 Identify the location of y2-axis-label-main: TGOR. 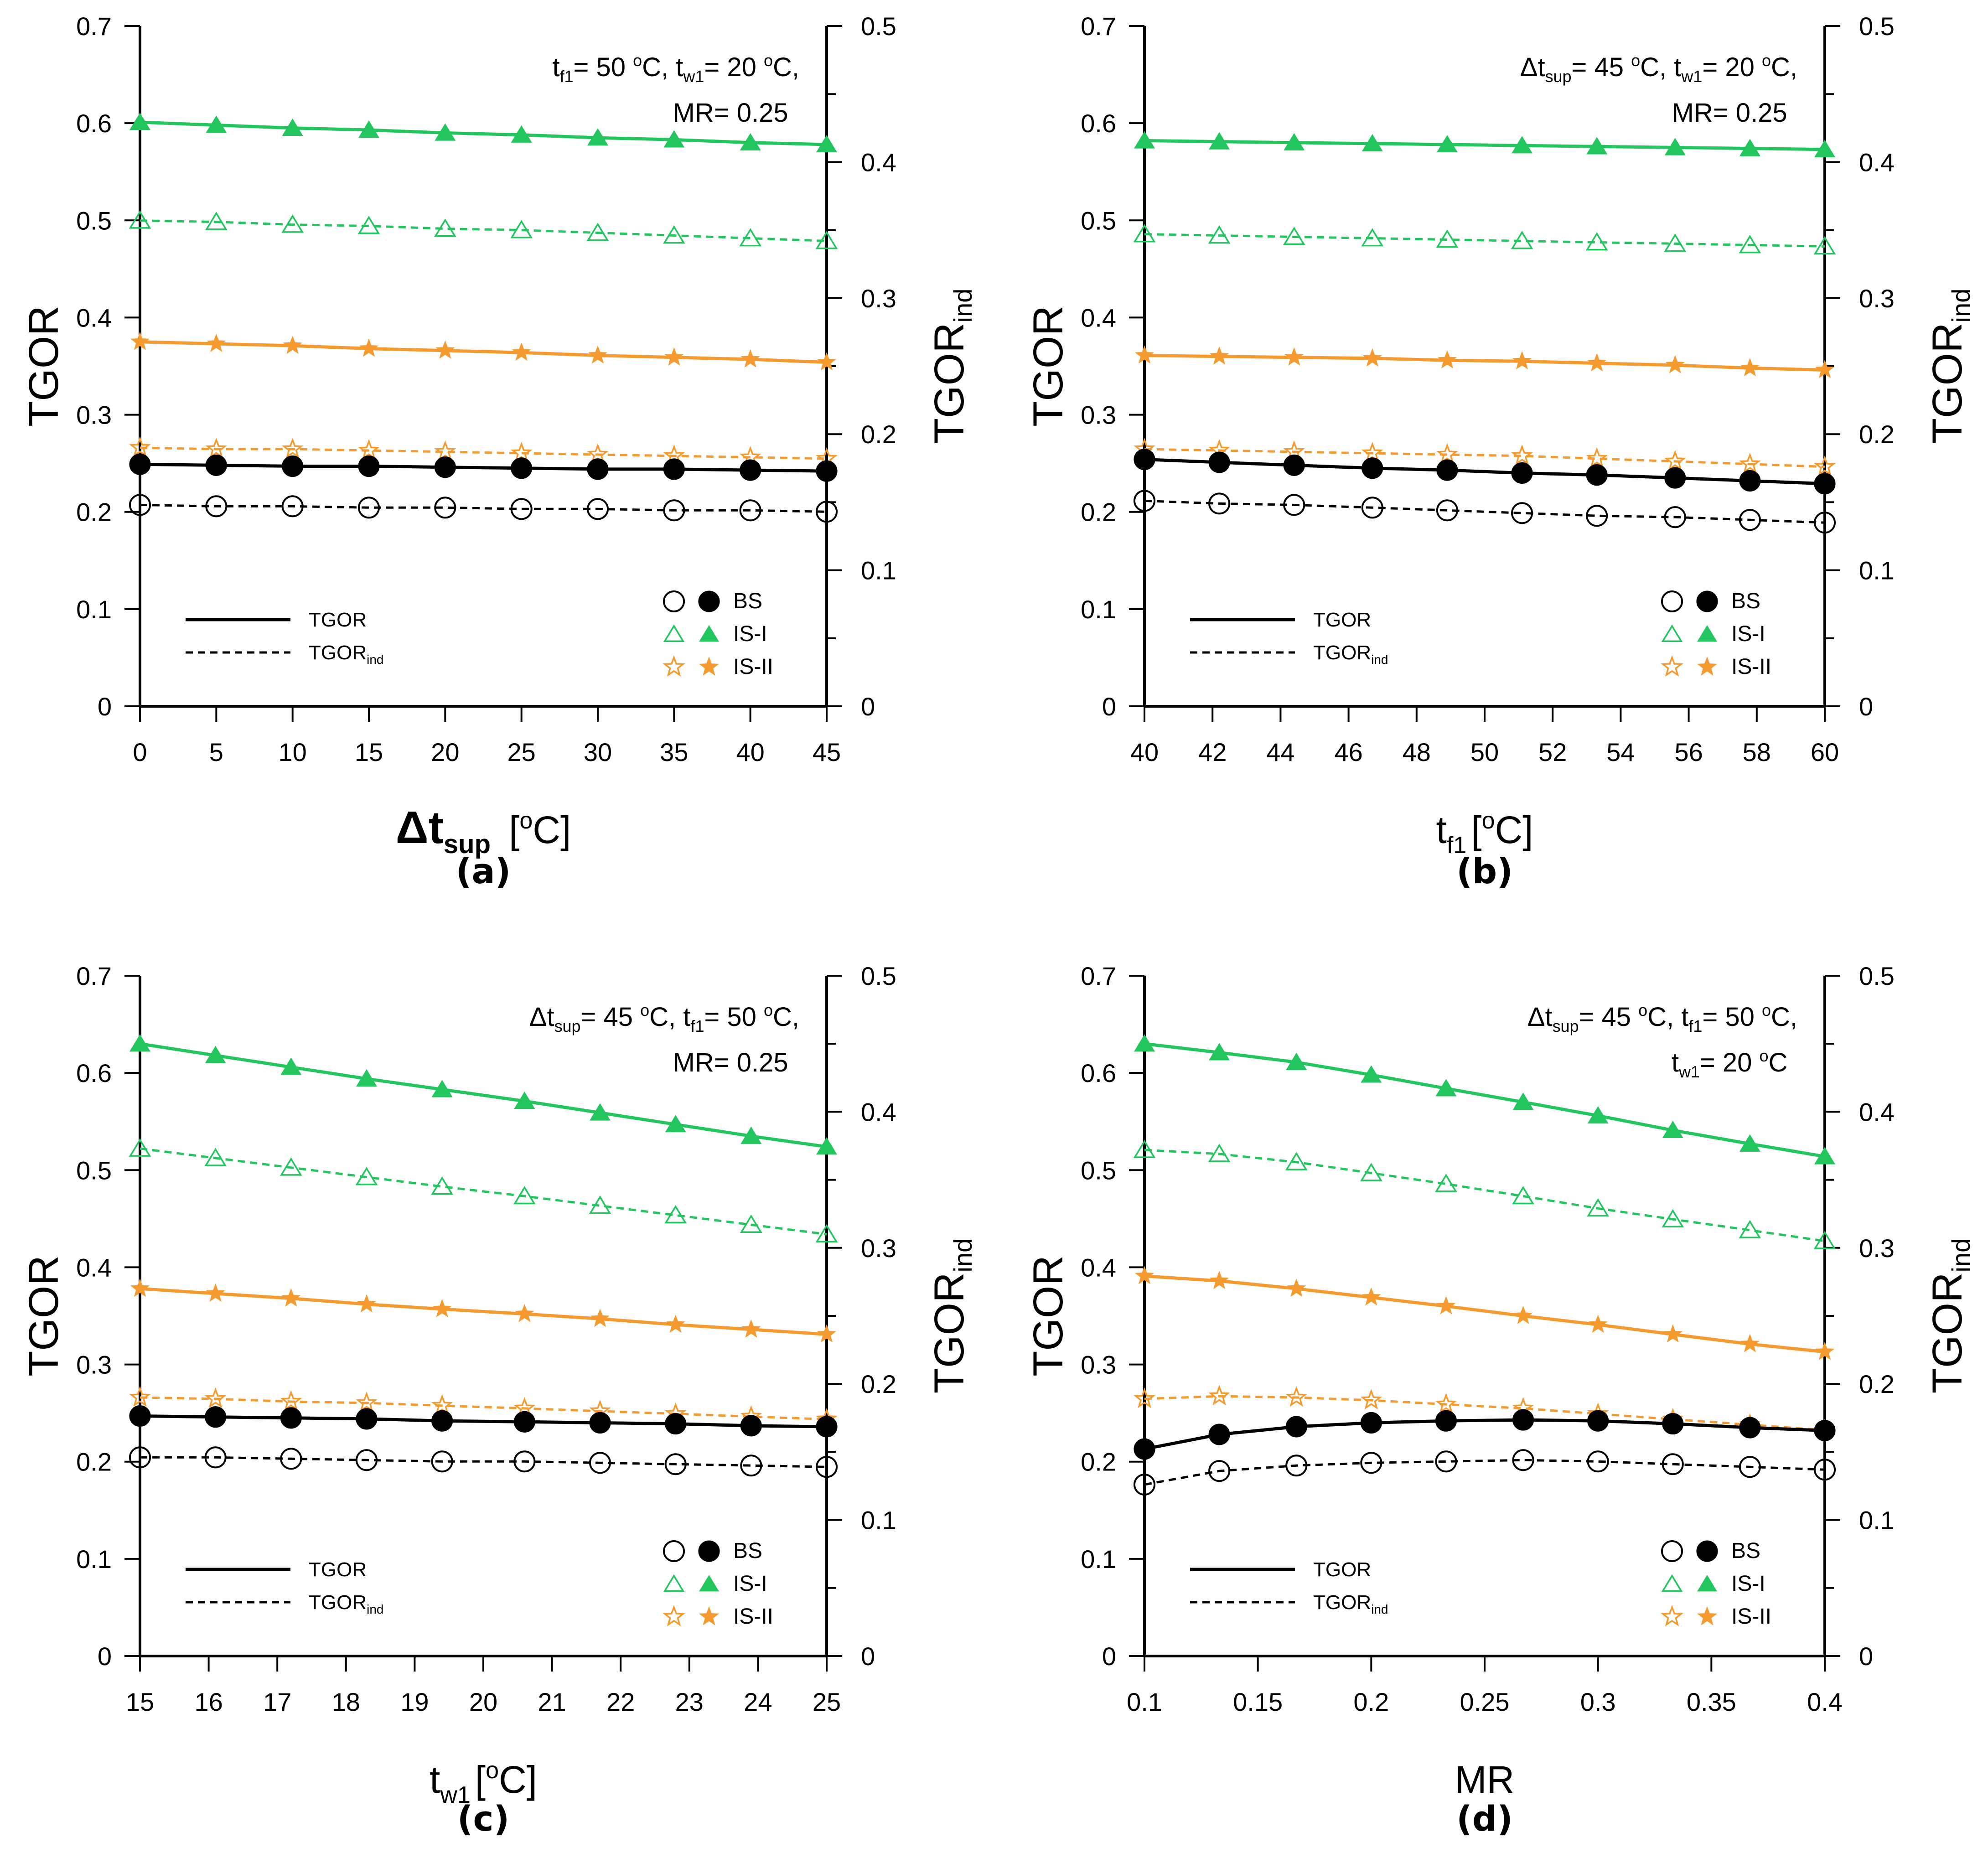
(1947, 1332).